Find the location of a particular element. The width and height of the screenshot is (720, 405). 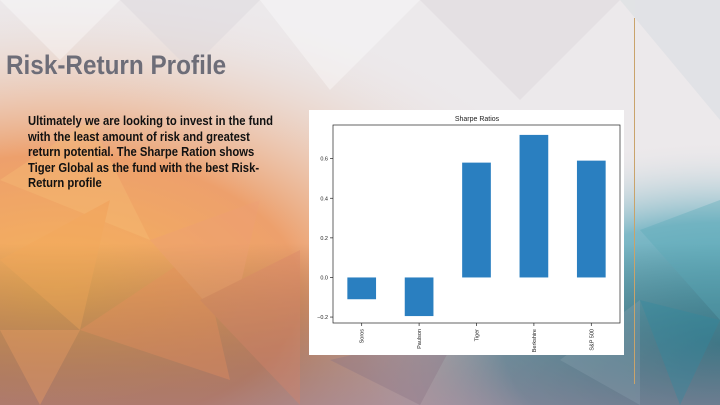

y-tick-label: 0.0 is located at coordinates (324, 278).